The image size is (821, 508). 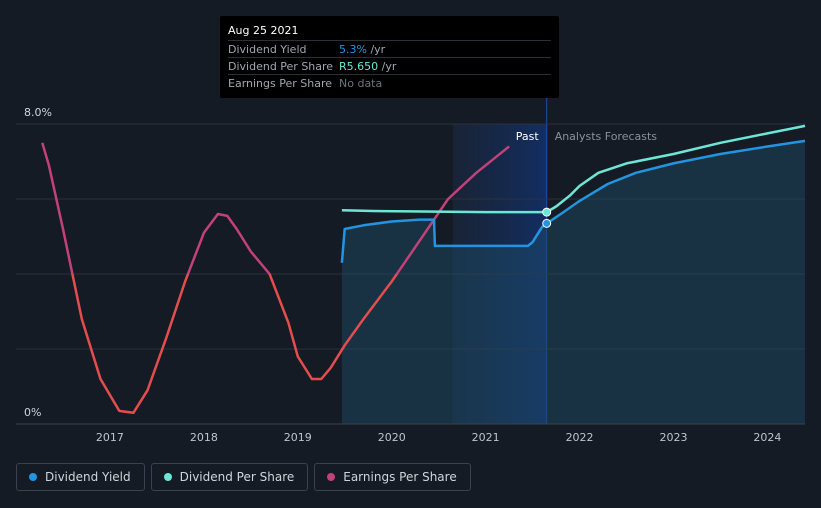 I want to click on legend-label: Dividend Yield, so click(x=88, y=477).